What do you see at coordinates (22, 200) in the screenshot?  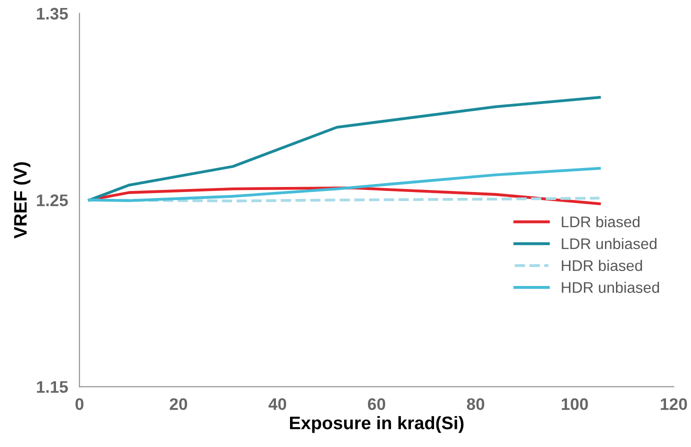 I see `y-axis-title: VREF (V)` at bounding box center [22, 200].